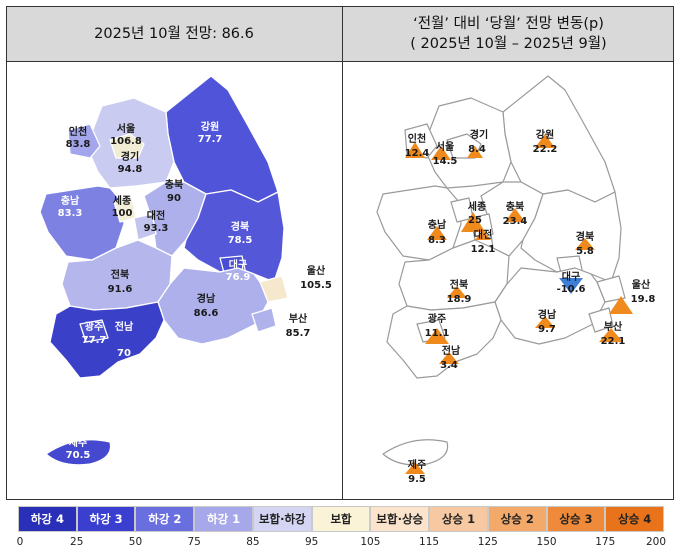  Describe the element at coordinates (223, 519) in the screenshot. I see `legend-item: 하강 1` at that location.